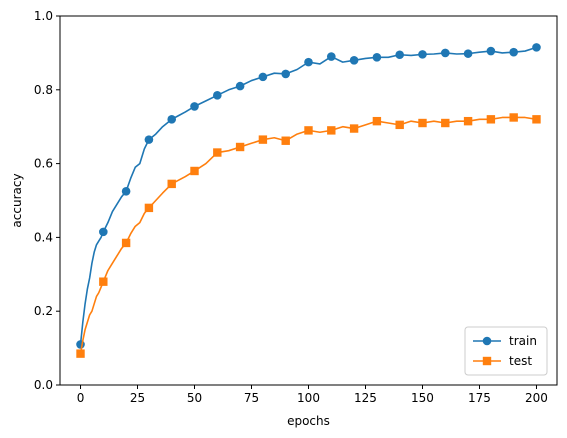 The image size is (567, 438). Describe the element at coordinates (520, 361) in the screenshot. I see `legend-label: test` at that location.